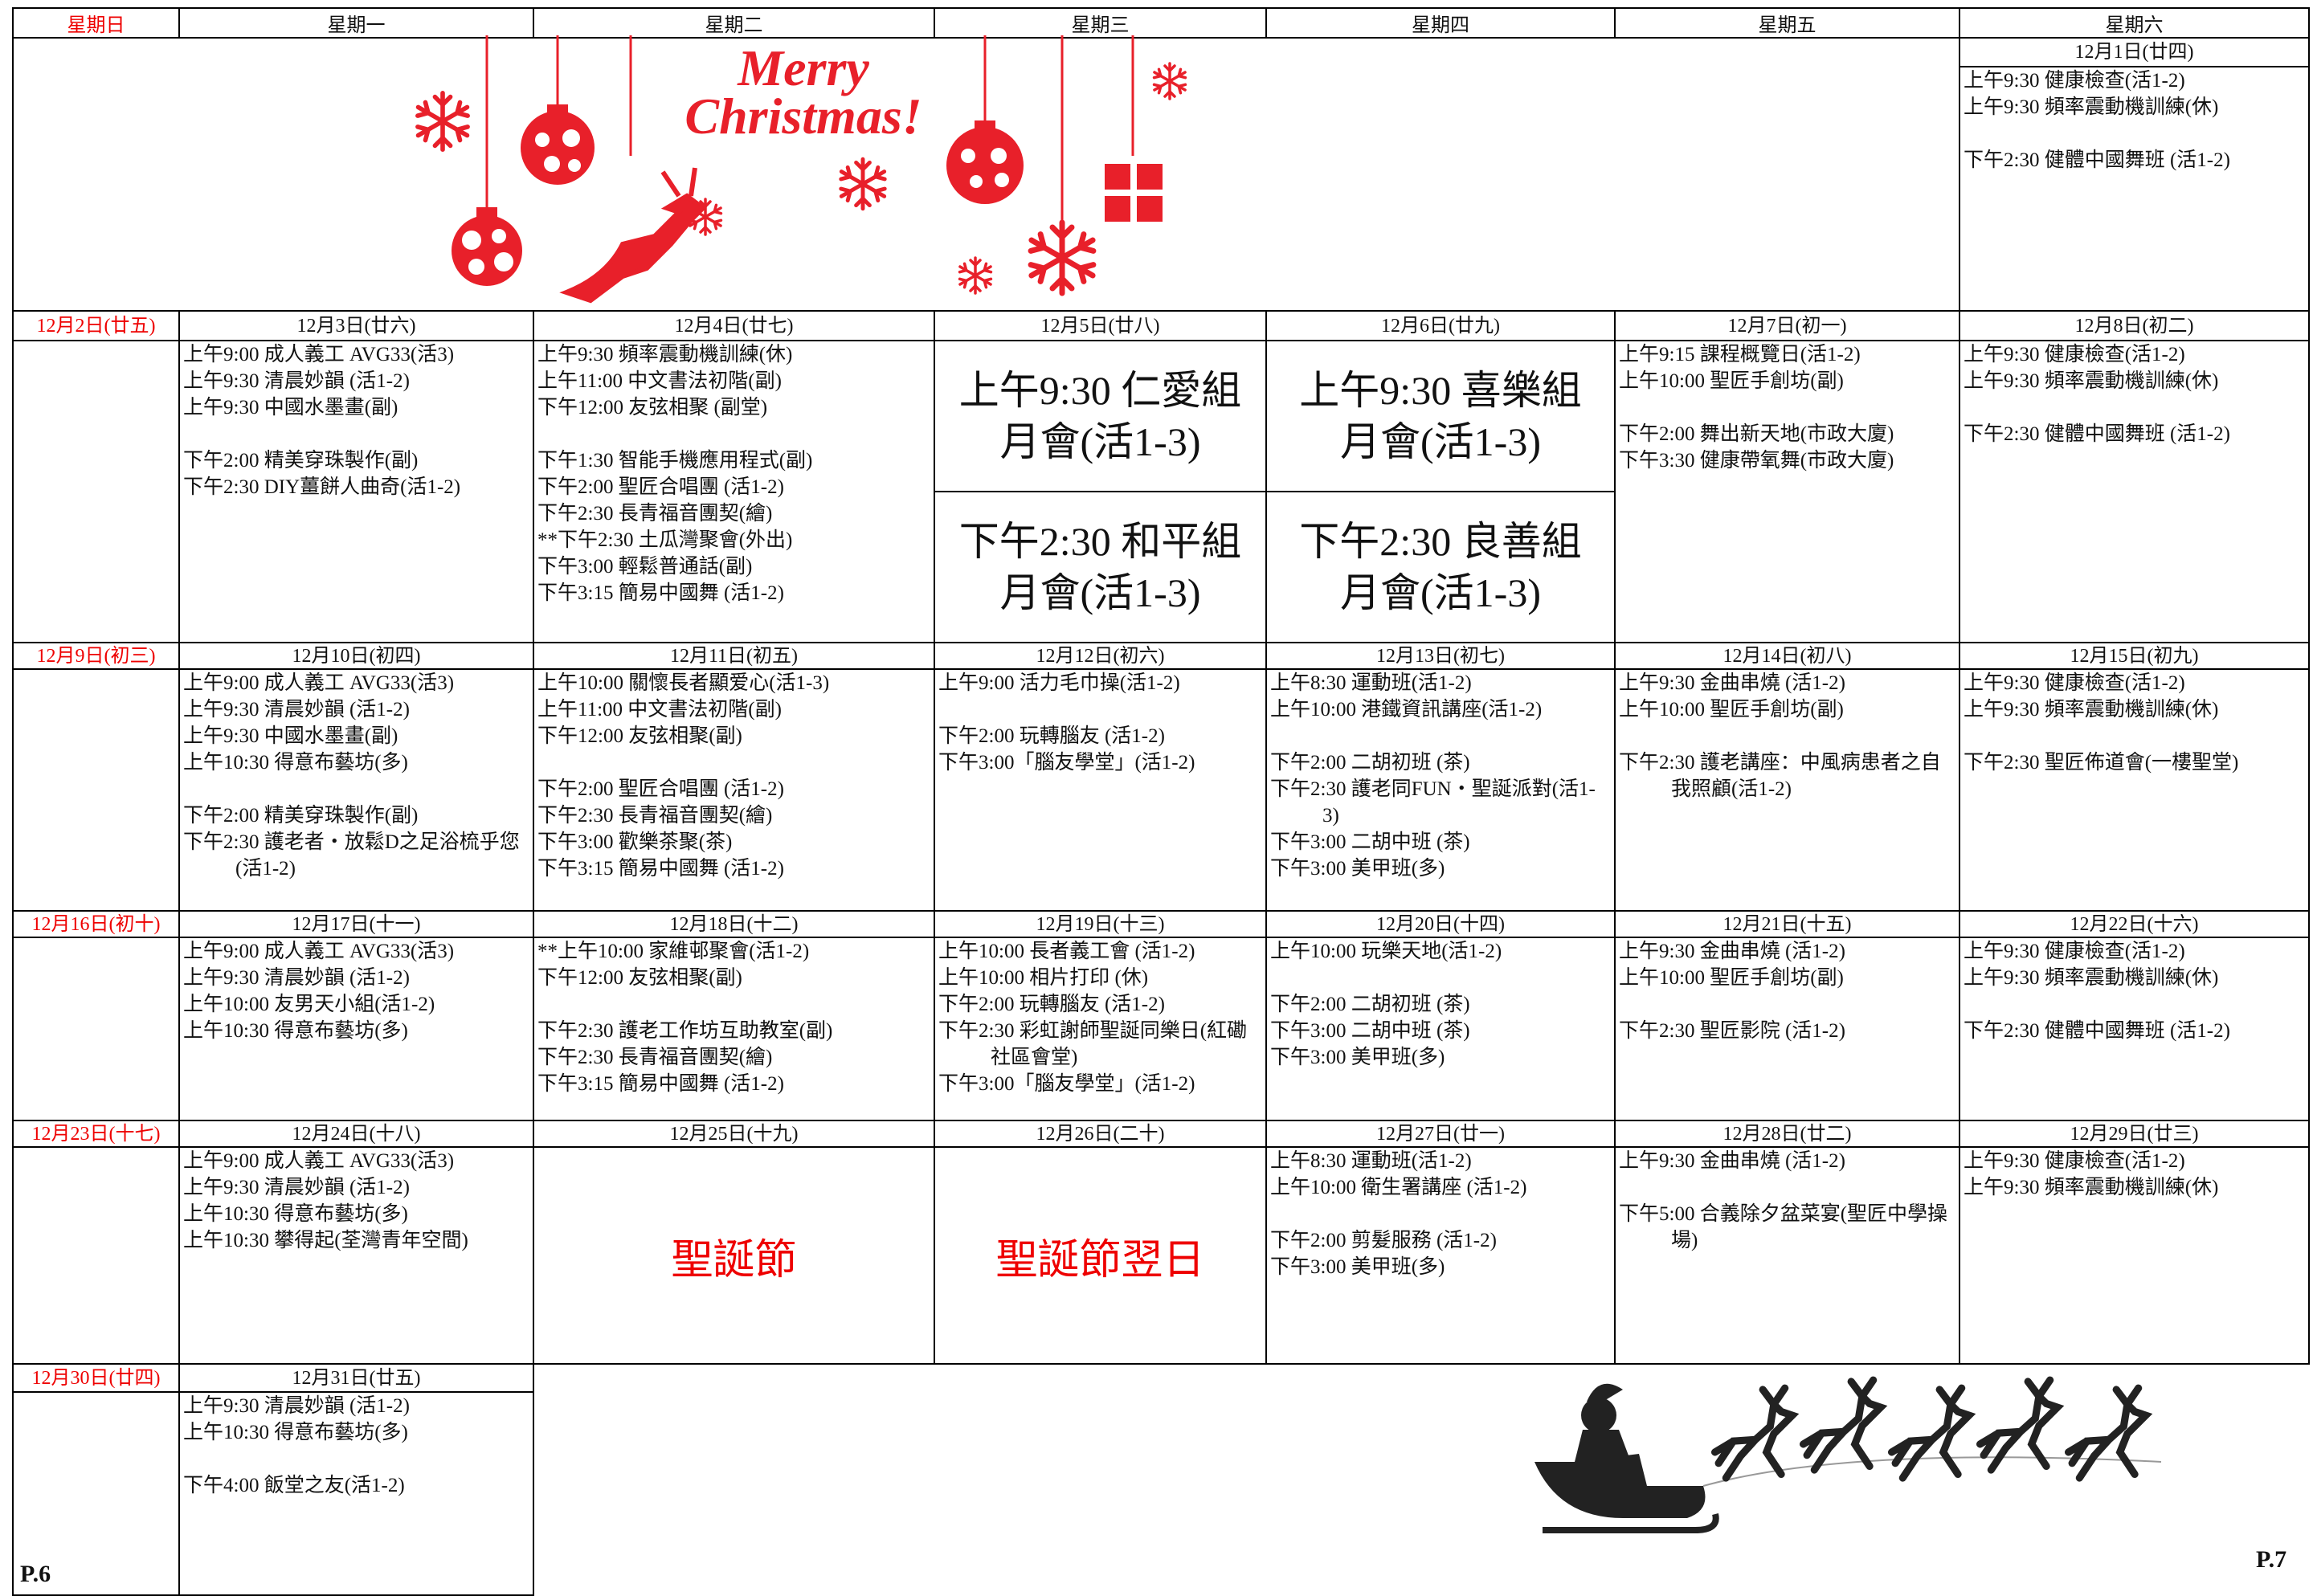 The height and width of the screenshot is (1596, 2313). I want to click on day-date: 12月26日(二十), so click(1100, 1134).